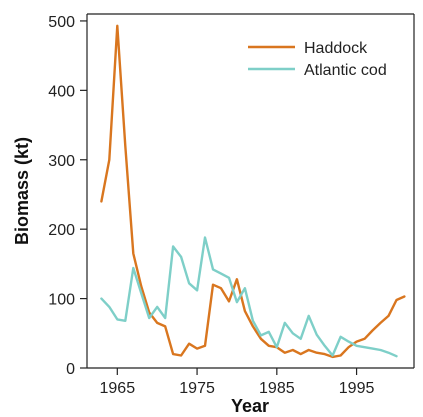 Image resolution: width=423 pixels, height=417 pixels. Describe the element at coordinates (317, 59) in the screenshot. I see `legend: Haddock Atlantic cod` at that location.